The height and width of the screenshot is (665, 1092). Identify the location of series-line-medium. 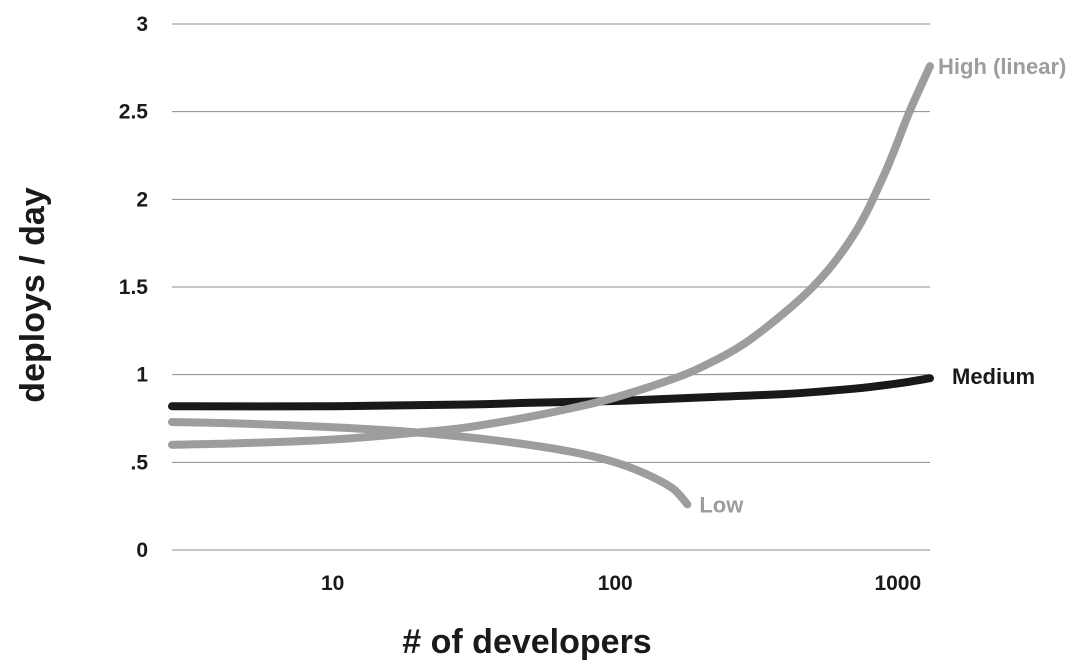
(551, 392).